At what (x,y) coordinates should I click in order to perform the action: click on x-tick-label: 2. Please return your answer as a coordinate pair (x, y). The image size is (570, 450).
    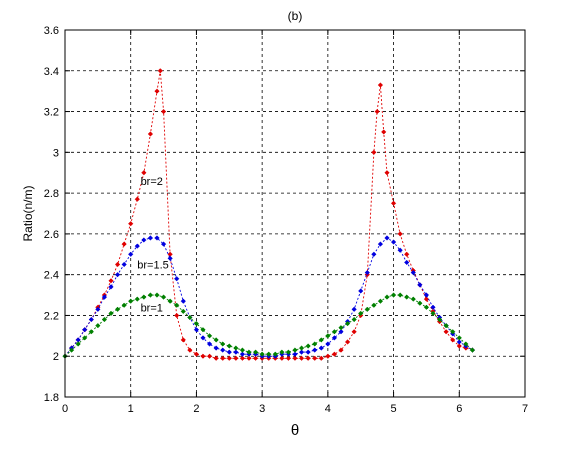
    Looking at the image, I should click on (196, 409).